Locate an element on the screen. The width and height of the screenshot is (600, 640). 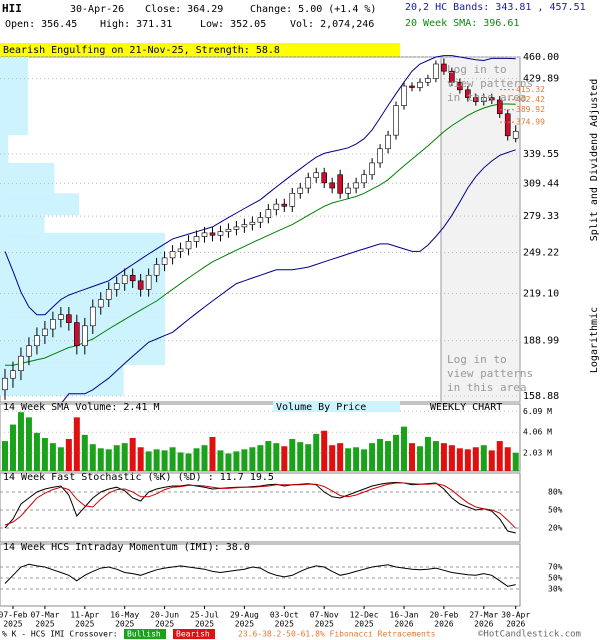
y-tick-label: 429.89 is located at coordinates (541, 79).